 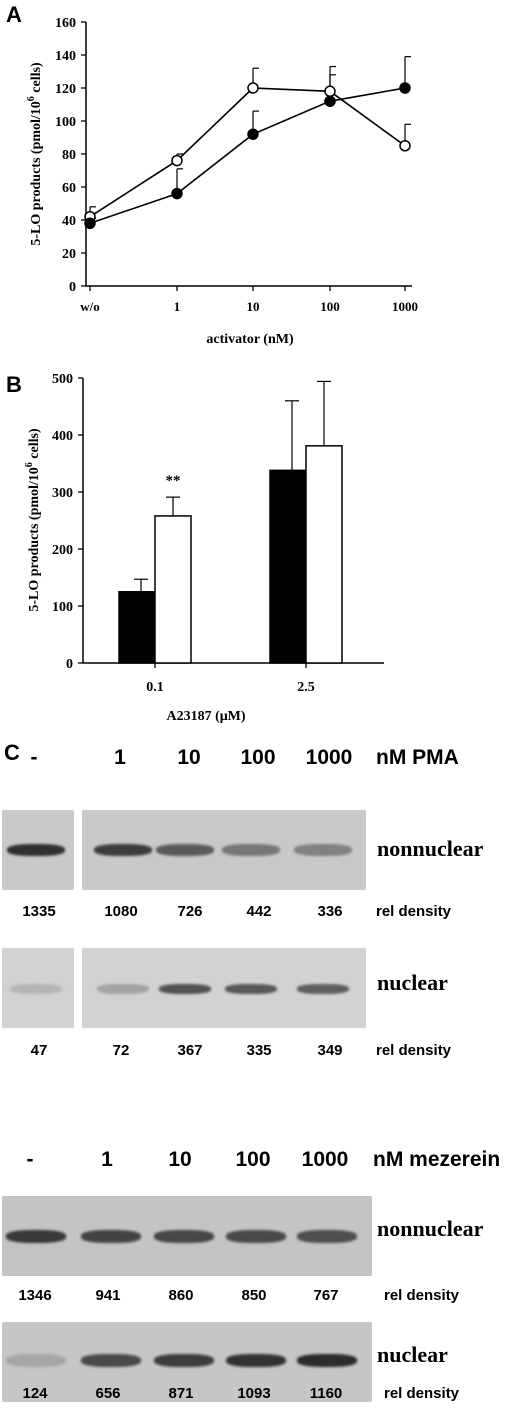 I want to click on pma-nuclear-label: nuclear, so click(x=412, y=982).